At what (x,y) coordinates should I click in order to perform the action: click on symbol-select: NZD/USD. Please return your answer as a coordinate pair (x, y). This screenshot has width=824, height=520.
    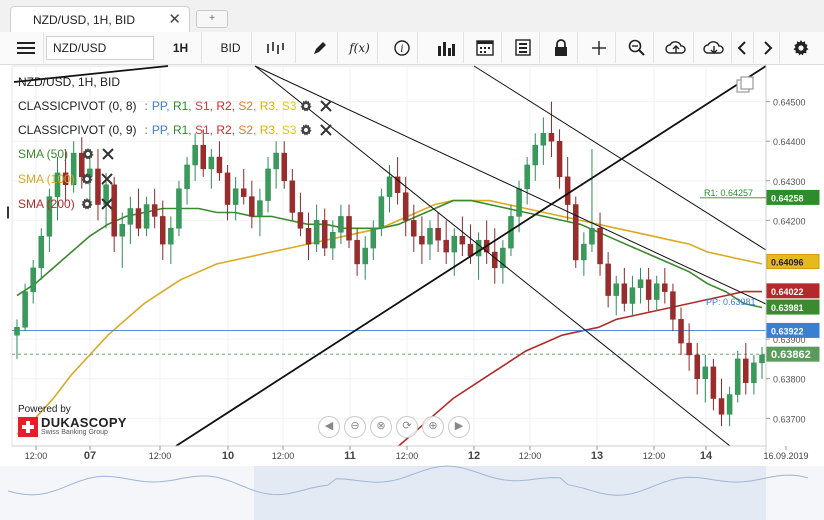
    Looking at the image, I should click on (100, 48).